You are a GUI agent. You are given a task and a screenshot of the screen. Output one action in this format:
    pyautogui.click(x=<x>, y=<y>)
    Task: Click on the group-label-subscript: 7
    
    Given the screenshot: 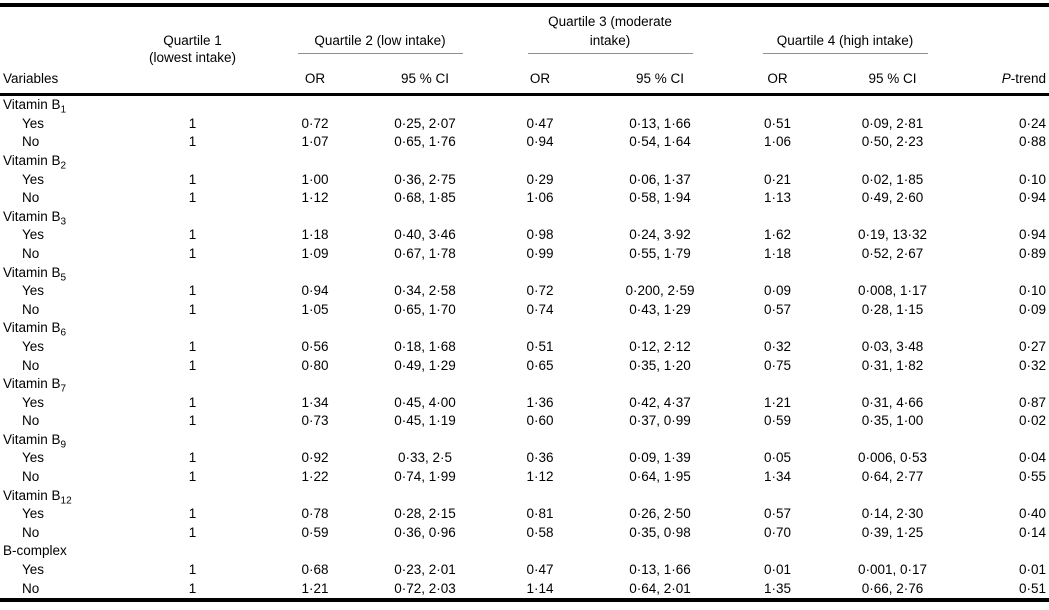 What is the action you would take?
    pyautogui.click(x=63, y=389)
    